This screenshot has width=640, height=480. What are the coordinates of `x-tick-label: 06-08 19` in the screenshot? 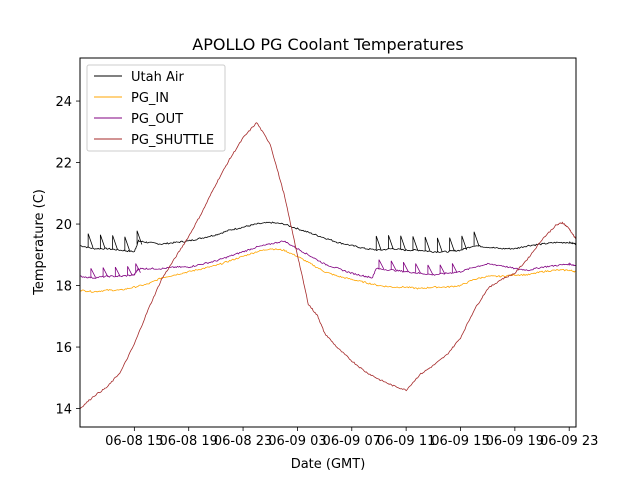 It's located at (188, 441).